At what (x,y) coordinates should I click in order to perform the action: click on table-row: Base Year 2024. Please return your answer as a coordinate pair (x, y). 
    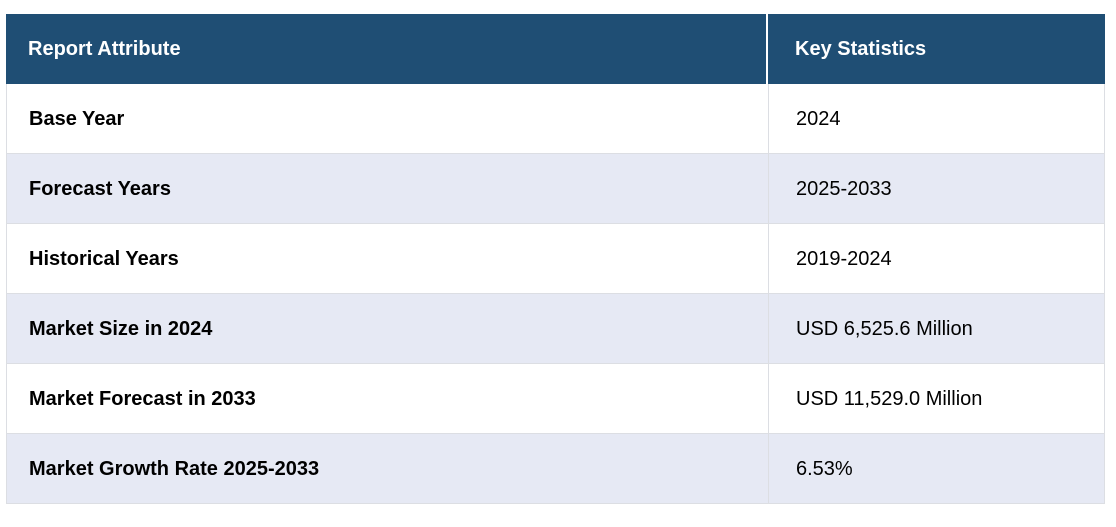
    Looking at the image, I should click on (555, 119).